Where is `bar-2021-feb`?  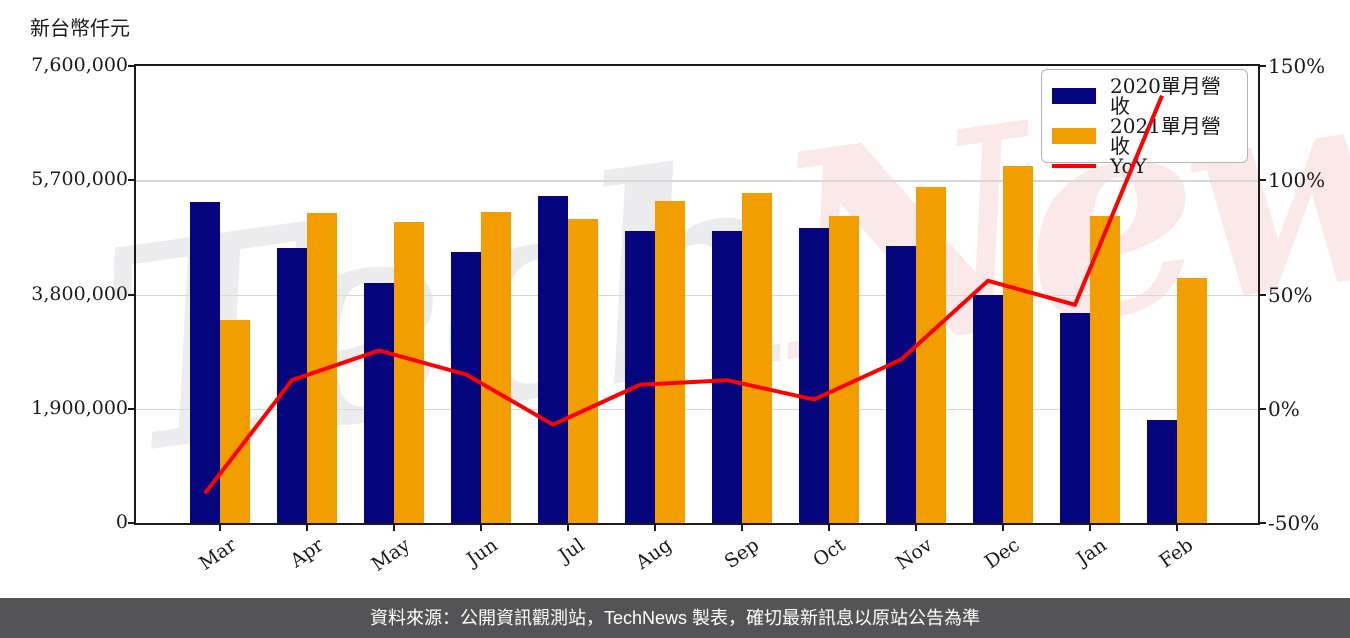
bar-2021-feb is located at coordinates (1192, 400).